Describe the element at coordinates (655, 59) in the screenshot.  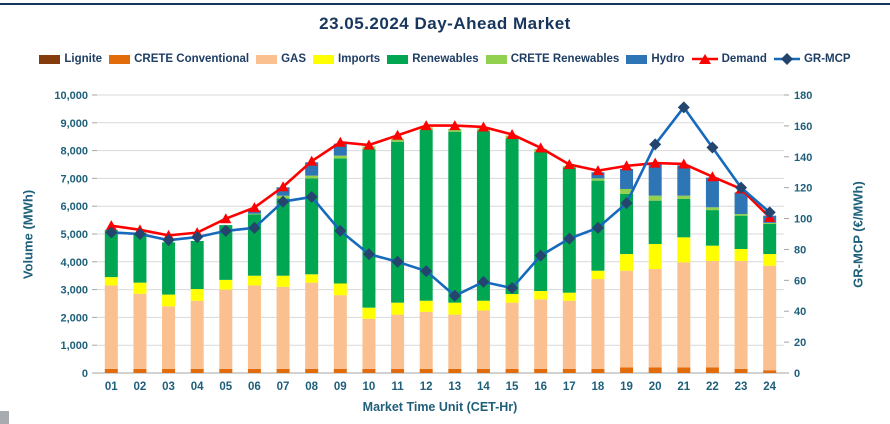
I see `legend-item-hydro: Hydro` at that location.